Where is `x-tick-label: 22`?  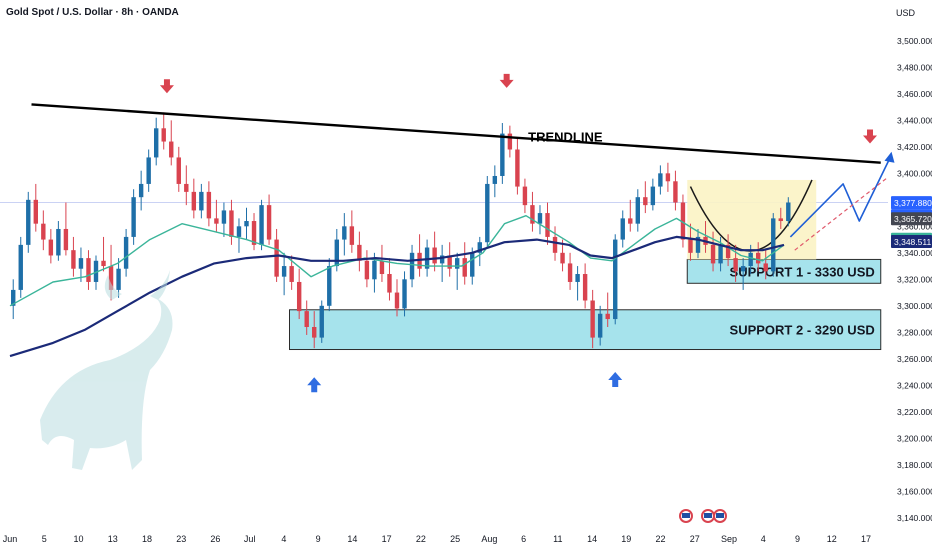 x-tick-label: 22 is located at coordinates (421, 539).